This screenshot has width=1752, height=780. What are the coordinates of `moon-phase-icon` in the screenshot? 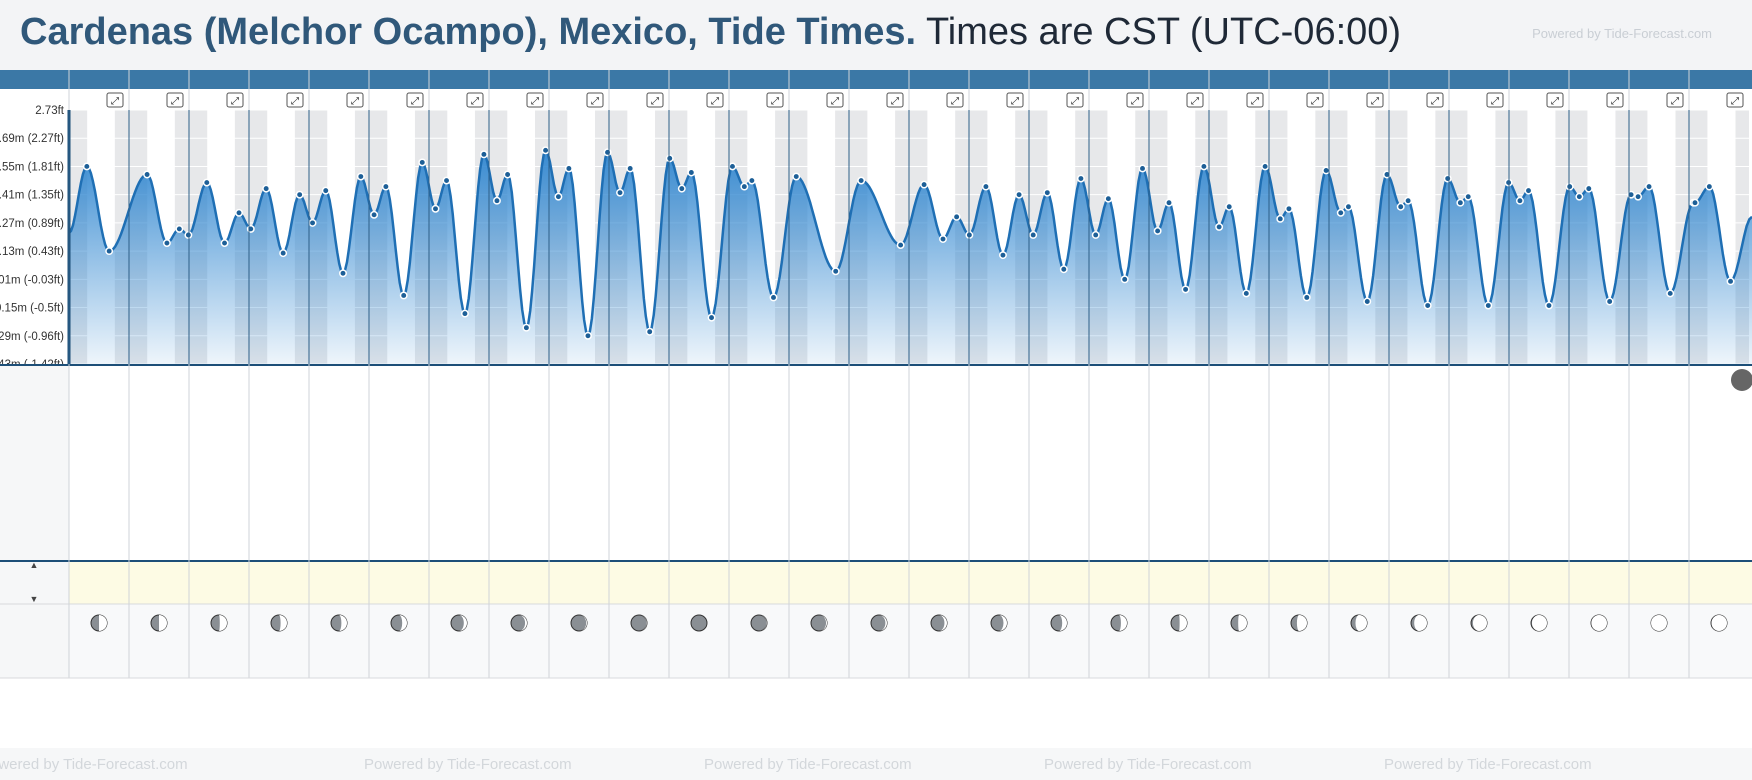 It's located at (699, 623).